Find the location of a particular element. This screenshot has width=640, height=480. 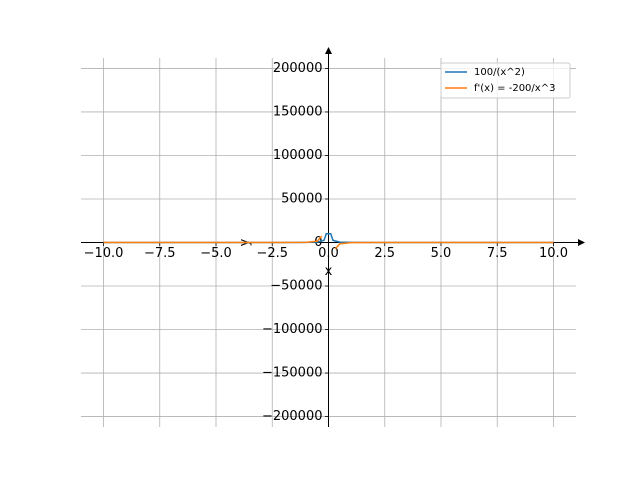

legend-label: f'(x) = -200/x^3 is located at coordinates (514, 88).